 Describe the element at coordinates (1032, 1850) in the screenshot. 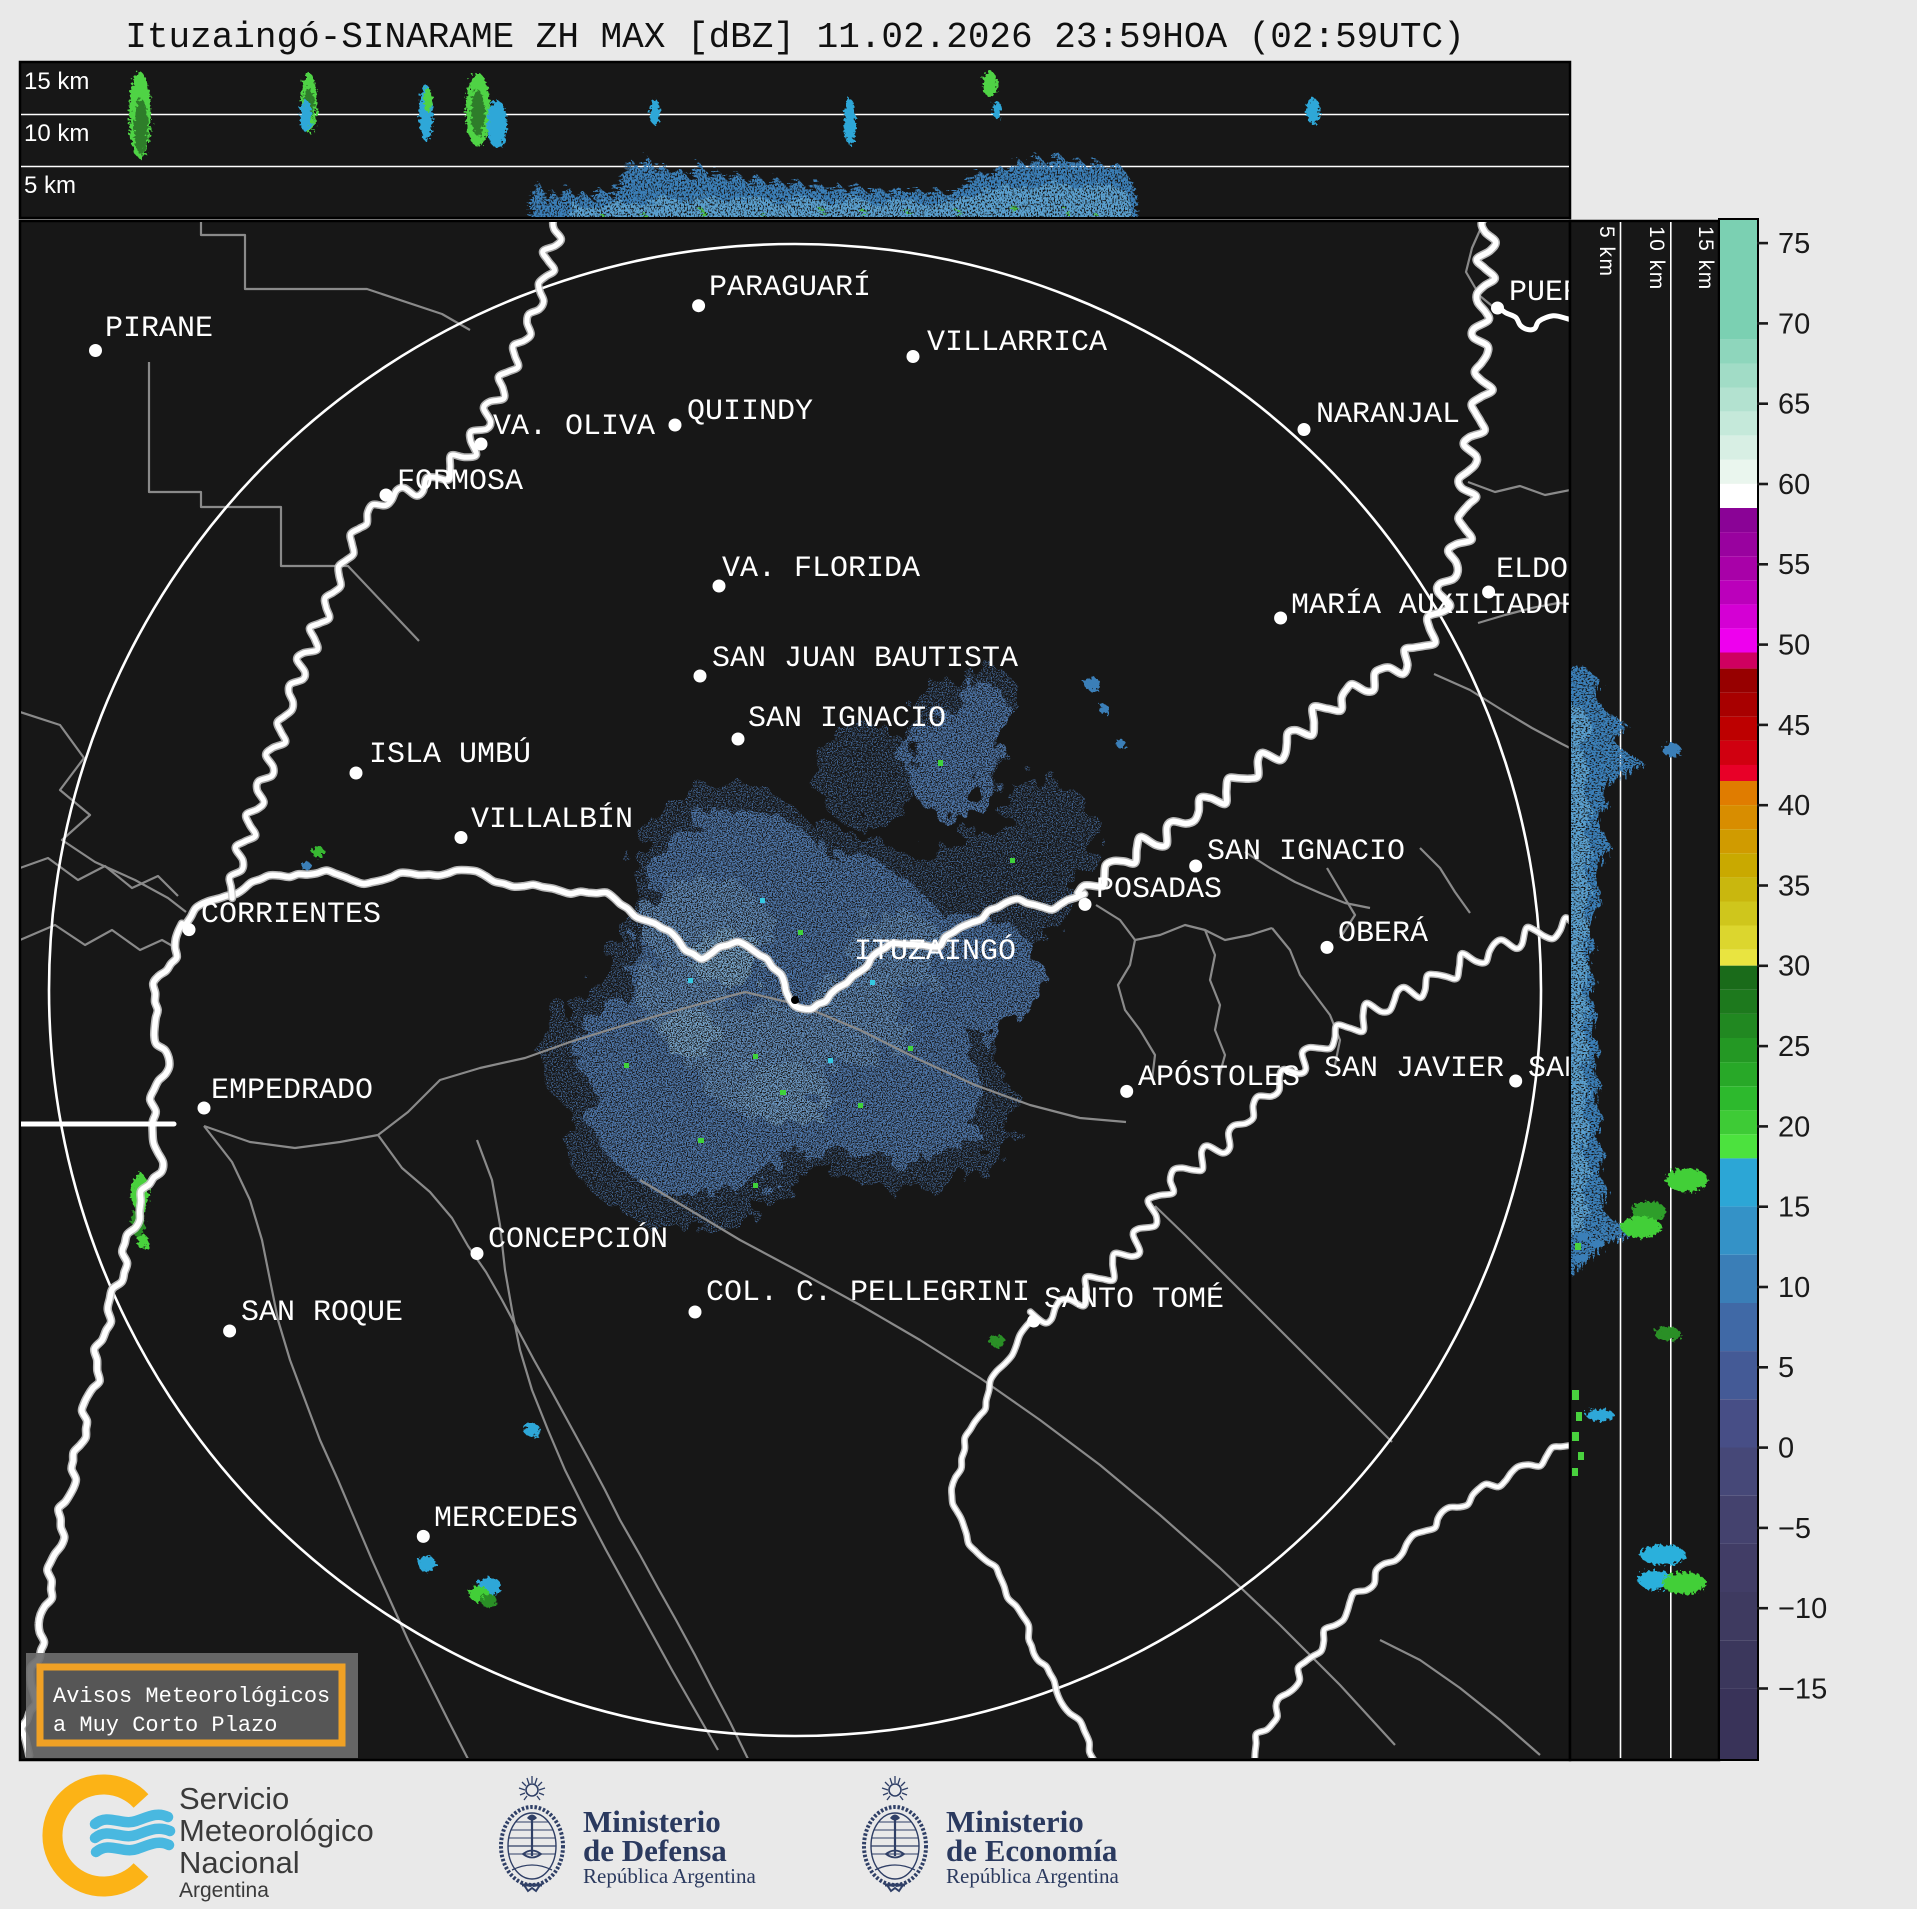

I see `svg-text: de Economía` at that location.